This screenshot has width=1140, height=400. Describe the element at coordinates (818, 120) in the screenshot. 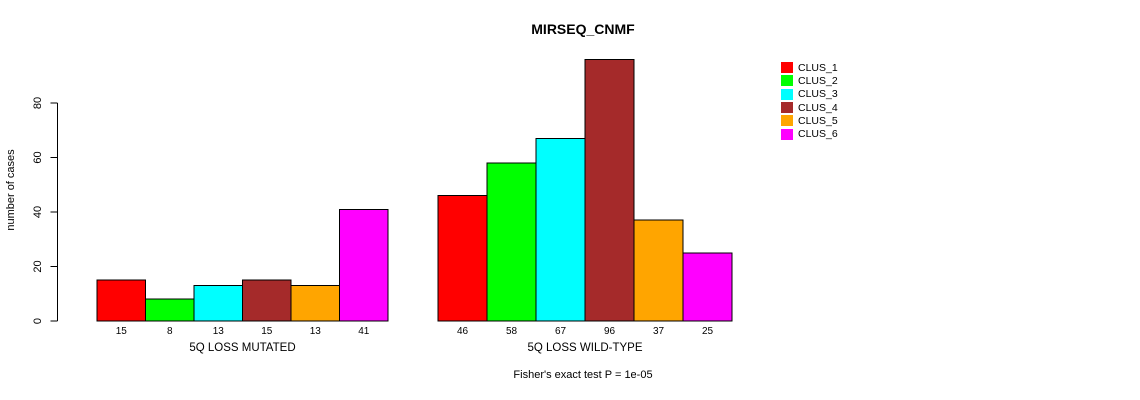

I see `legend-label: CLUS_5` at that location.